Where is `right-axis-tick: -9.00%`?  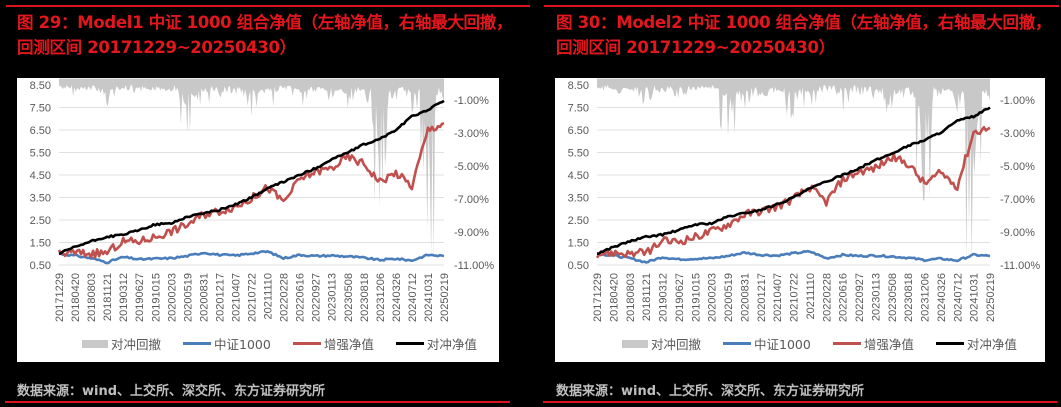
right-axis-tick: -9.00% is located at coordinates (471, 233).